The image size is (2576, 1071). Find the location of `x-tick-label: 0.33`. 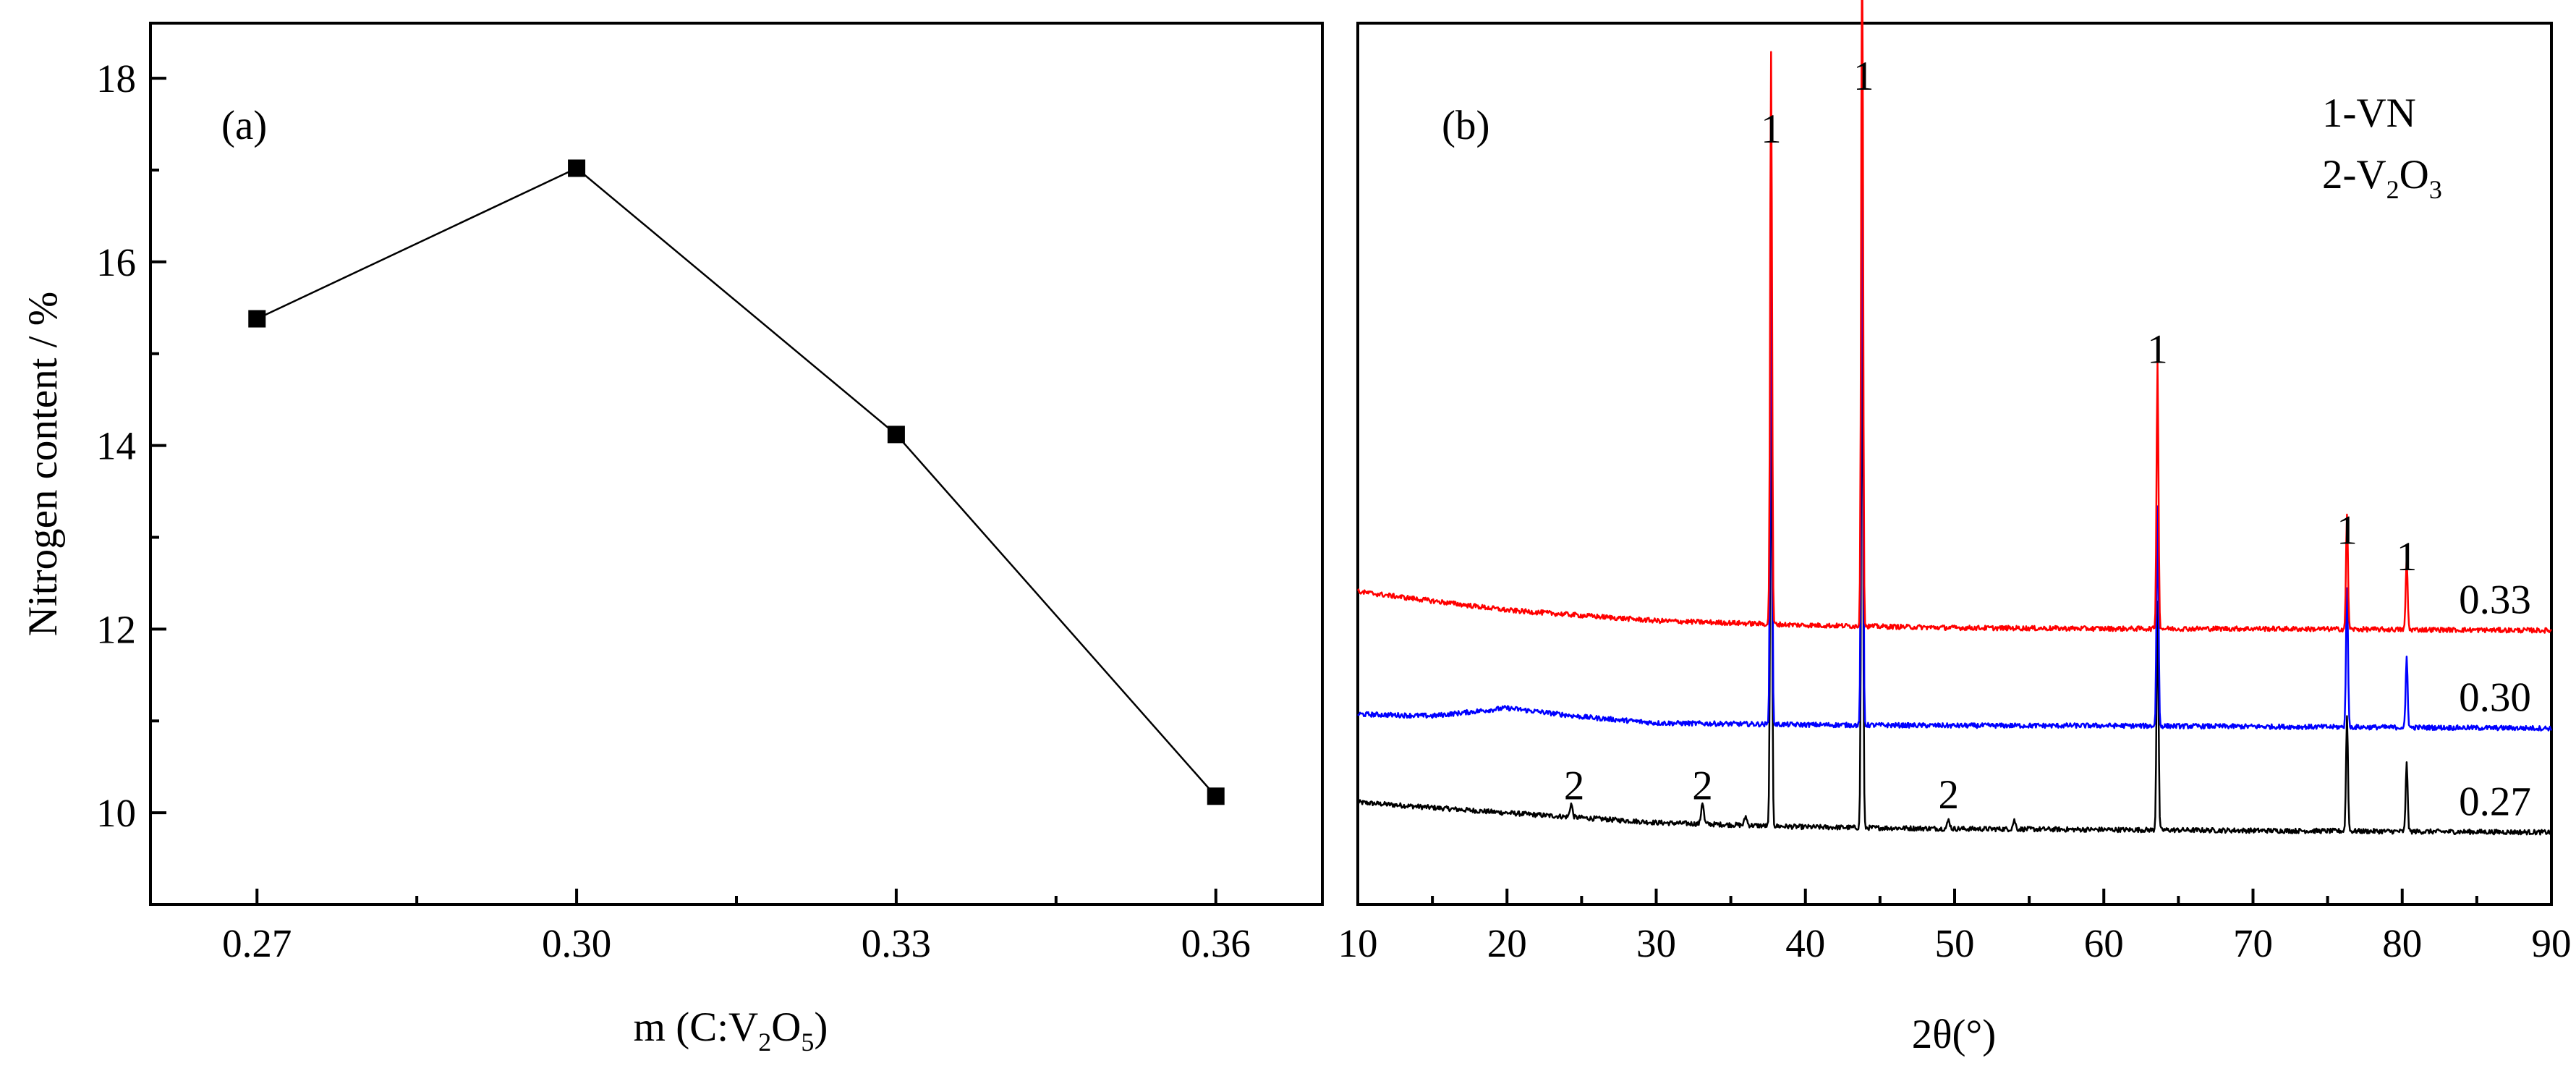

x-tick-label: 0.33 is located at coordinates (896, 943).